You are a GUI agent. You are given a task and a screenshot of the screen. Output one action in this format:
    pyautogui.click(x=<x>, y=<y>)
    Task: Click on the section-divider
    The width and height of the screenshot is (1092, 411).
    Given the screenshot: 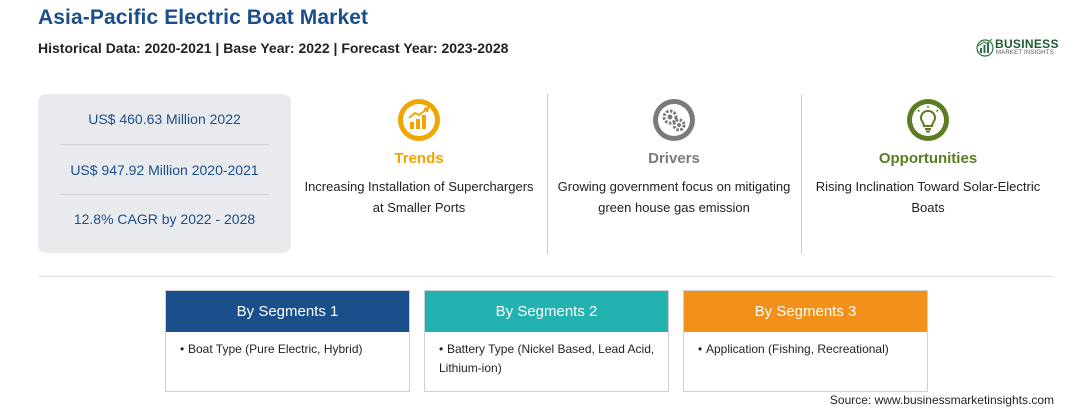 What is the action you would take?
    pyautogui.click(x=546, y=276)
    